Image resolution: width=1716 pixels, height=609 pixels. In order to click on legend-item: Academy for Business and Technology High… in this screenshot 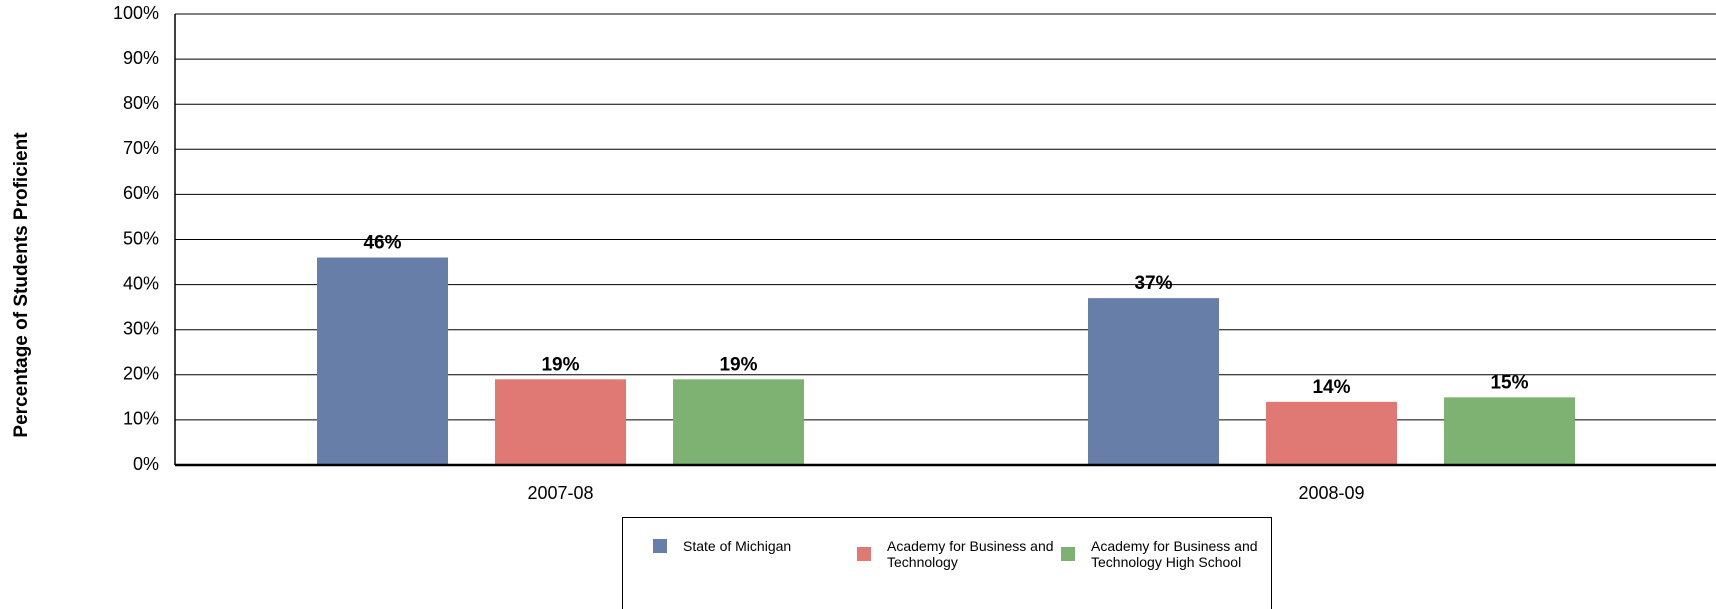, I will do `click(1166, 554)`.